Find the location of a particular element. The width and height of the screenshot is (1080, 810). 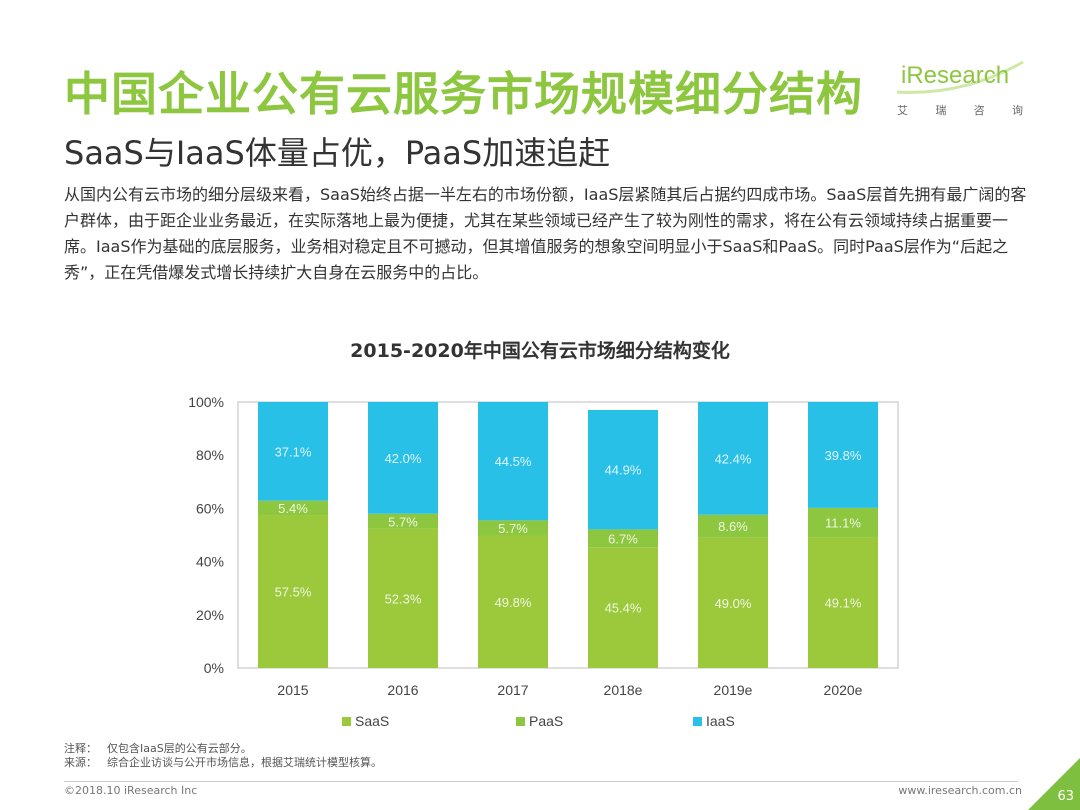

x-tick-label: 2020e is located at coordinates (843, 690).